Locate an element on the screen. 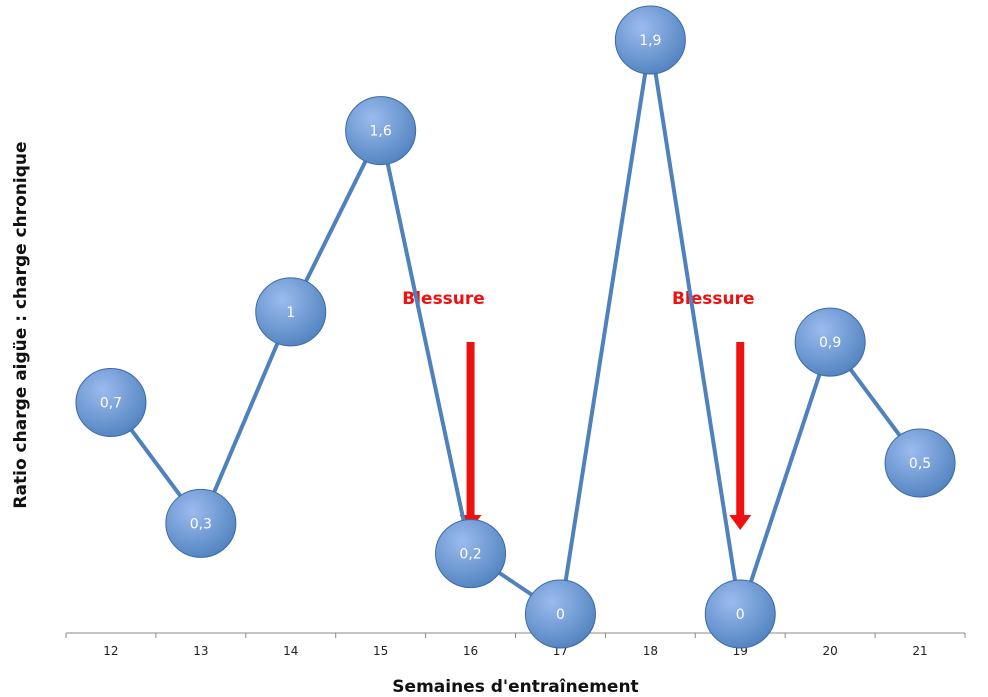  data-label: 1 is located at coordinates (290, 313).